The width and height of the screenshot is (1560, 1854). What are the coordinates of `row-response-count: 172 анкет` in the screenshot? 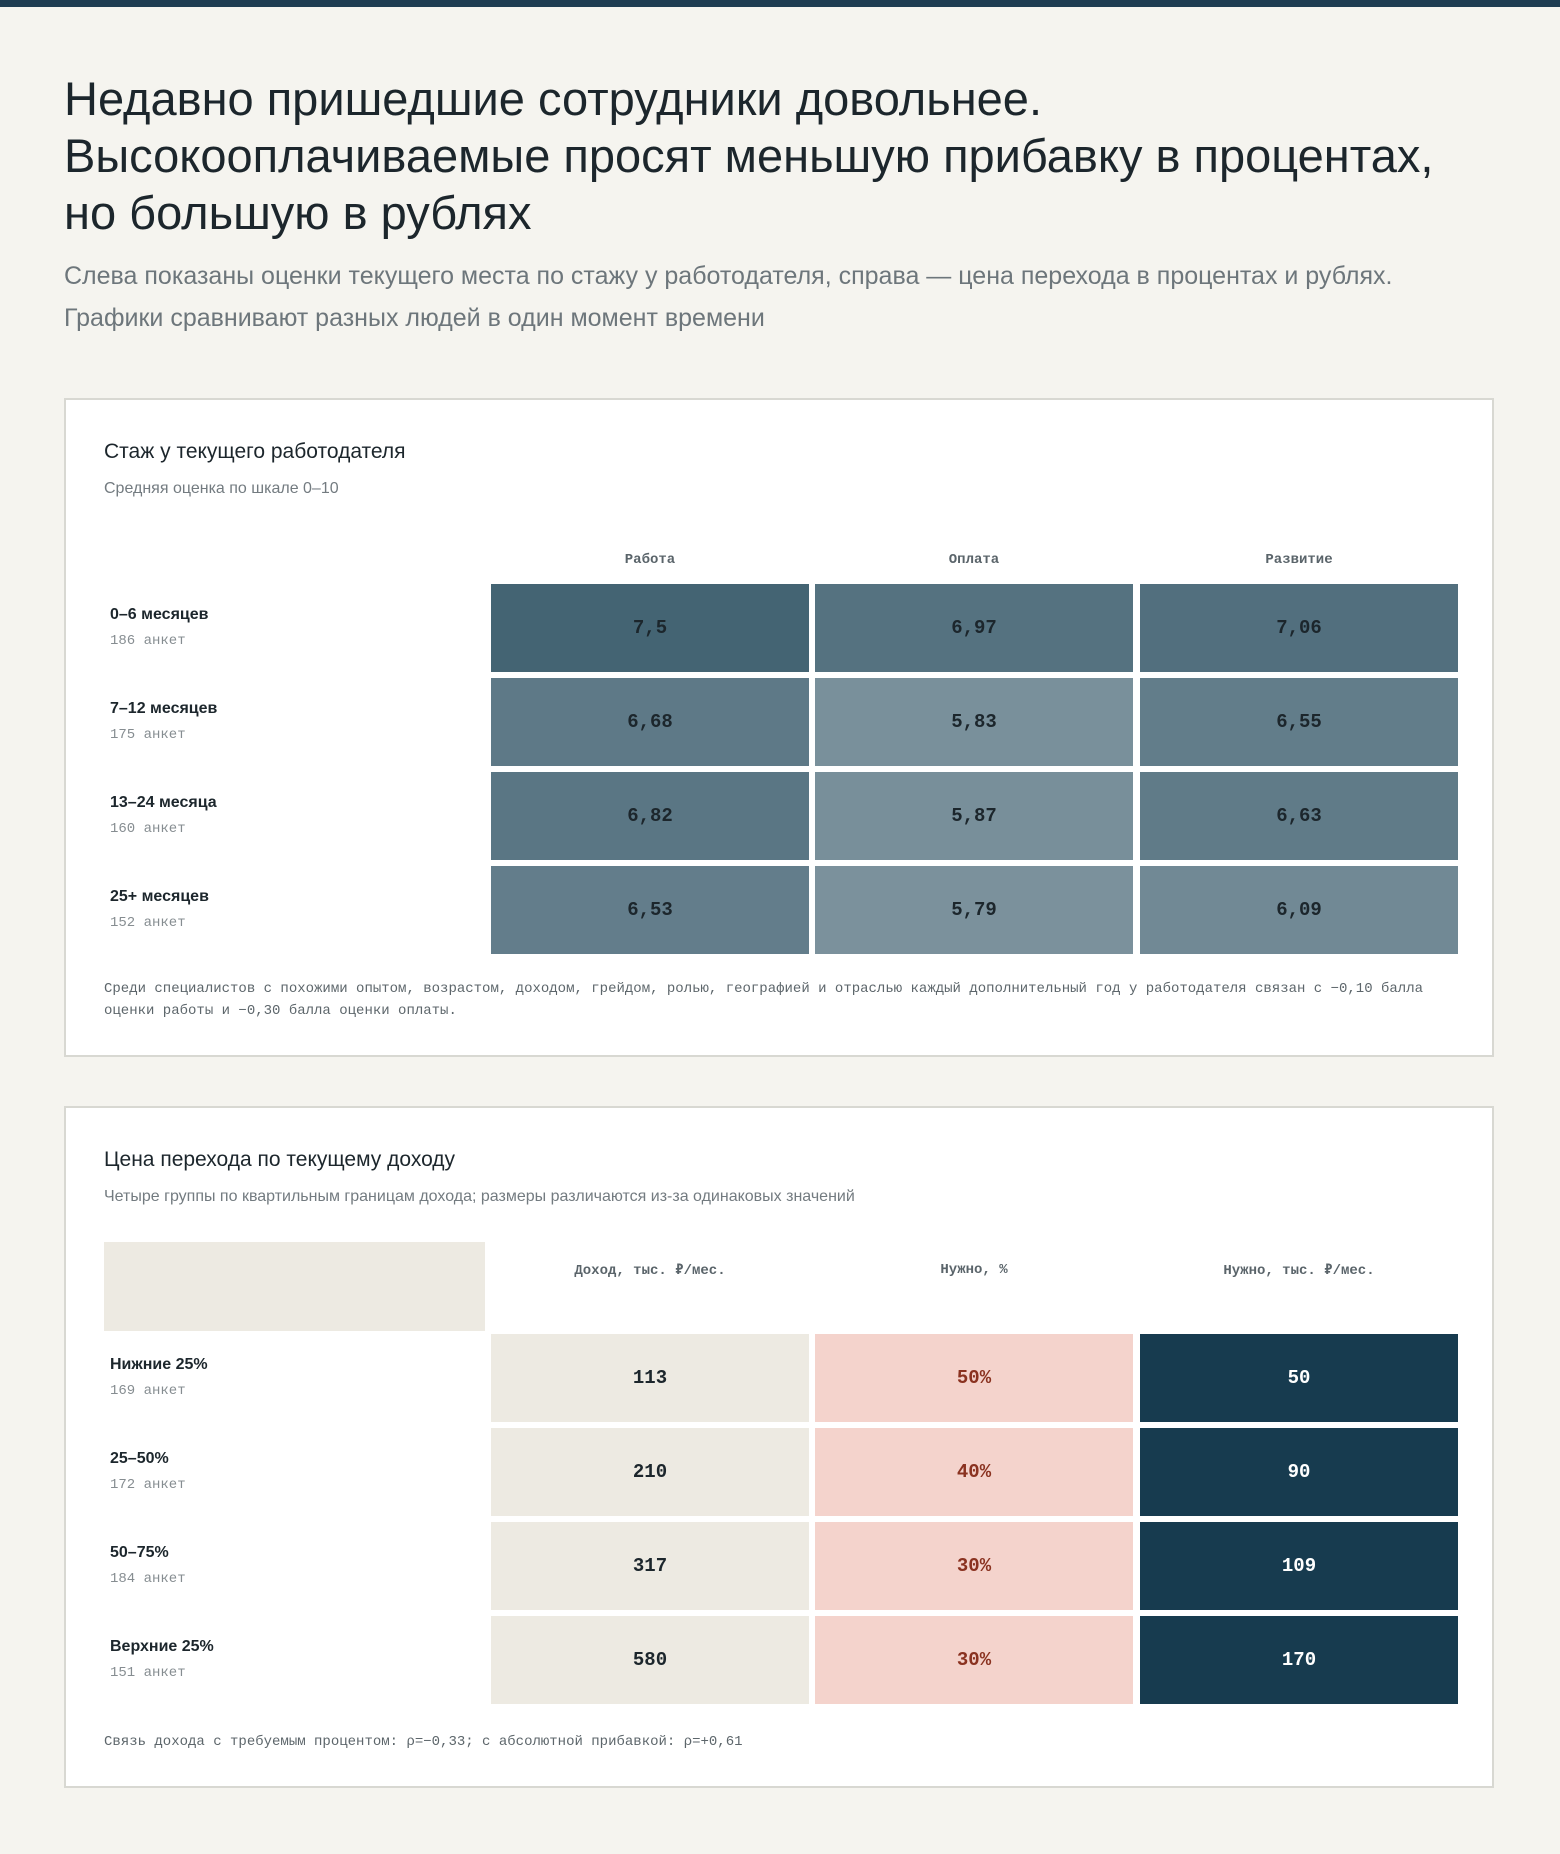 It's located at (148, 1485).